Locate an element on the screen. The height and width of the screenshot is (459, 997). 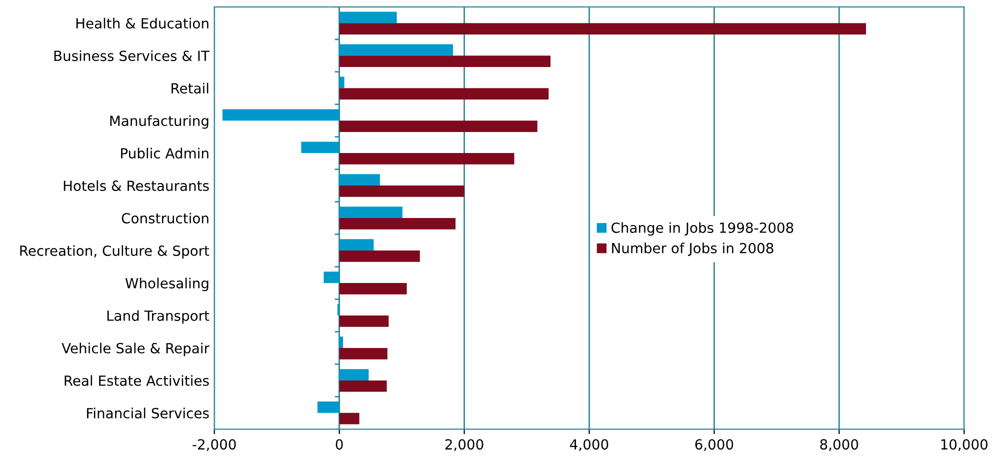
y-tick-label: Manufacturing is located at coordinates (159, 122).